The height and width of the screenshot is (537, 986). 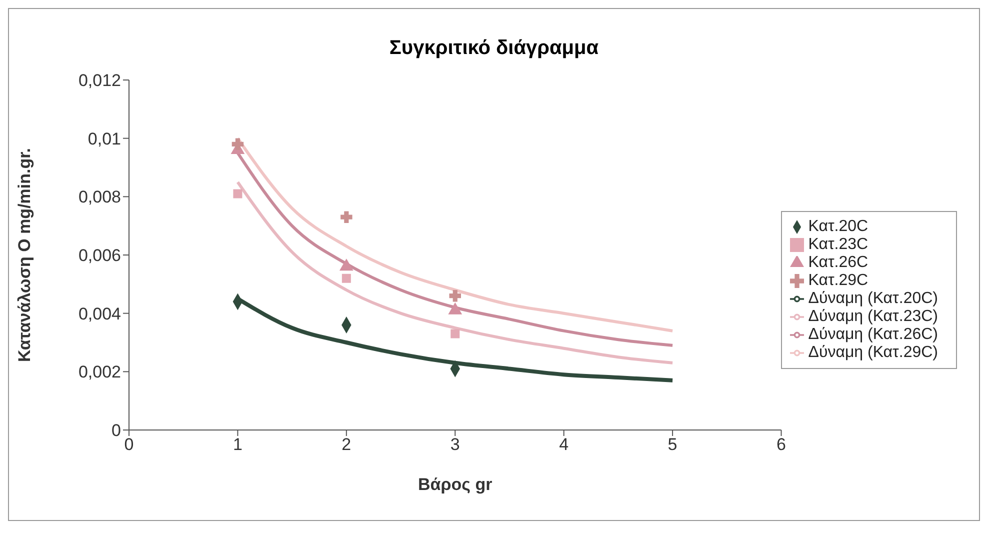 What do you see at coordinates (116, 430) in the screenshot?
I see `y-tick-label: 0` at bounding box center [116, 430].